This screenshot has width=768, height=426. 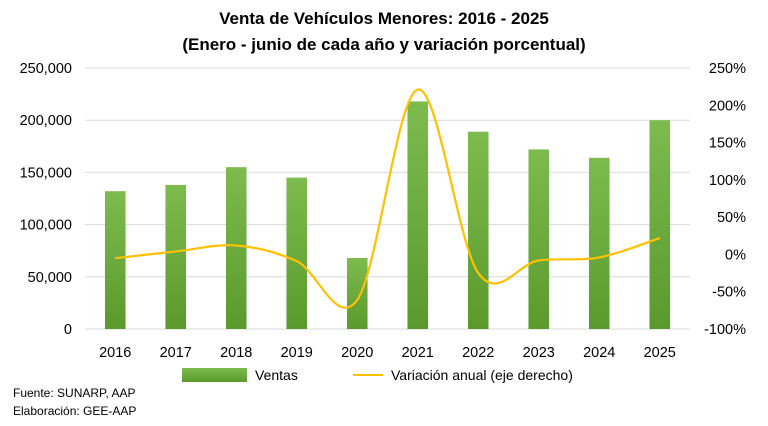 What do you see at coordinates (599, 243) in the screenshot?
I see `bar-2024` at bounding box center [599, 243].